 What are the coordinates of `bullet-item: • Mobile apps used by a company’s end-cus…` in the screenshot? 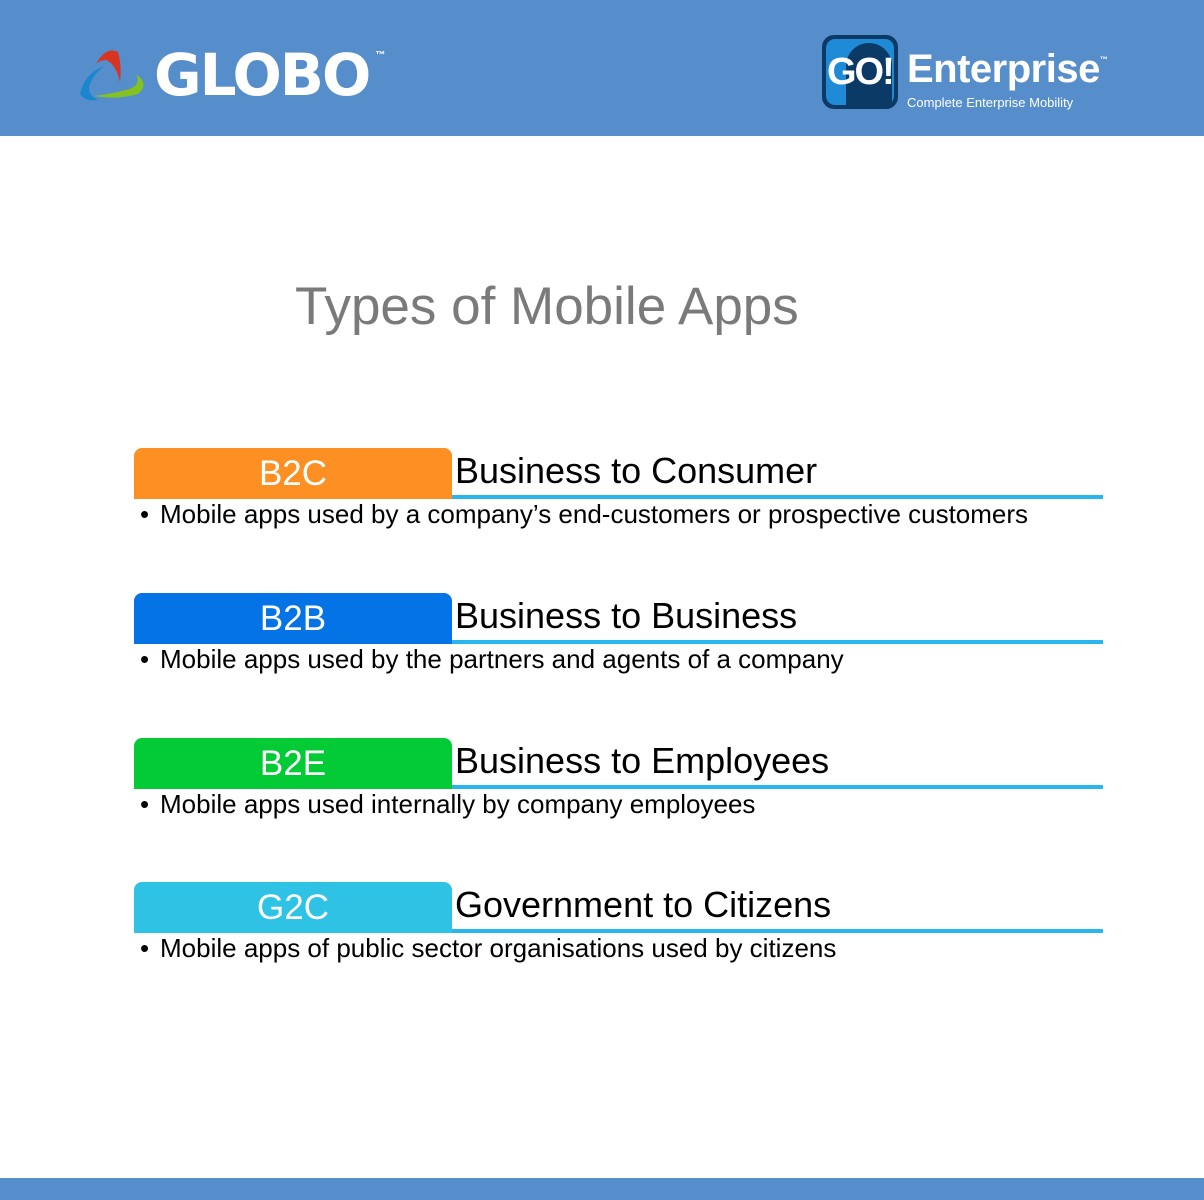 It's located at (584, 514).